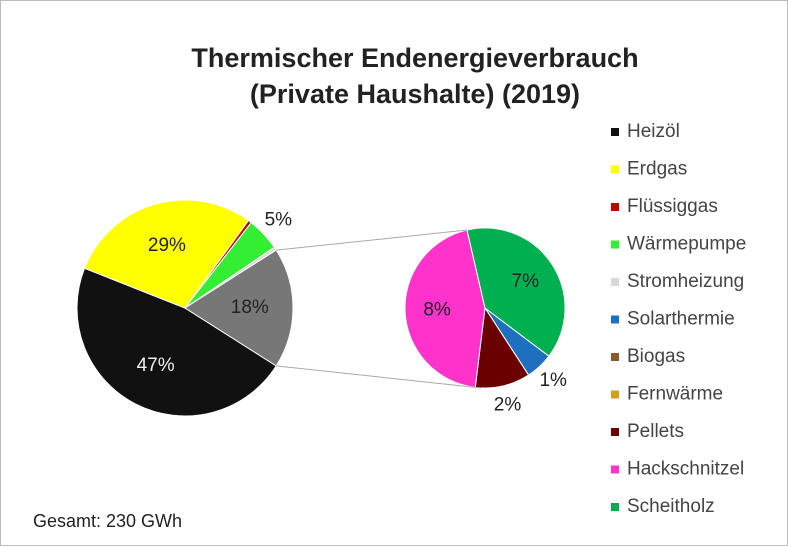 This screenshot has width=788, height=546. What do you see at coordinates (686, 244) in the screenshot?
I see `legend-label: Wärmepumpe` at bounding box center [686, 244].